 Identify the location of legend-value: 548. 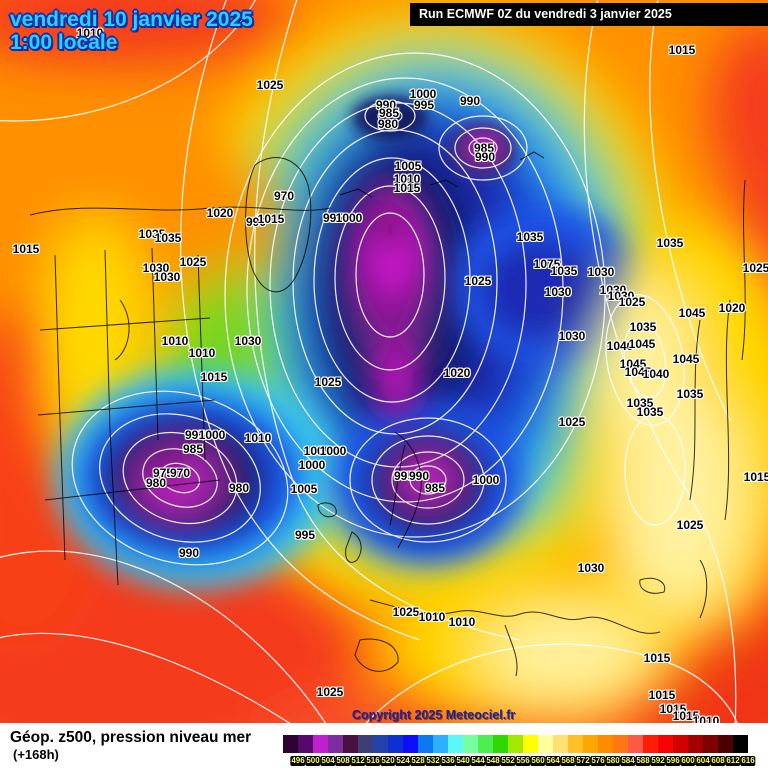
(493, 761).